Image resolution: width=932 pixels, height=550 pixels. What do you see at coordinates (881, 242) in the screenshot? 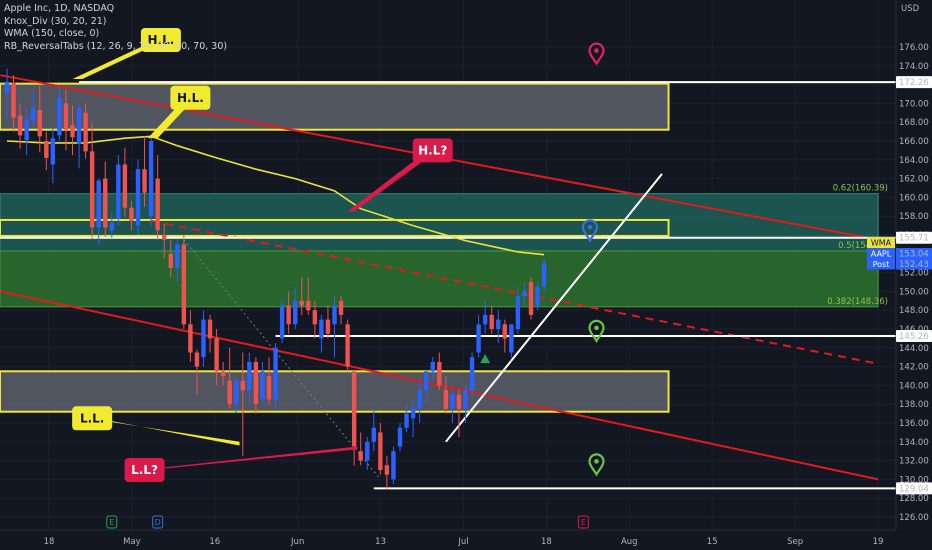
I see `price-tag-wma` at bounding box center [881, 242].